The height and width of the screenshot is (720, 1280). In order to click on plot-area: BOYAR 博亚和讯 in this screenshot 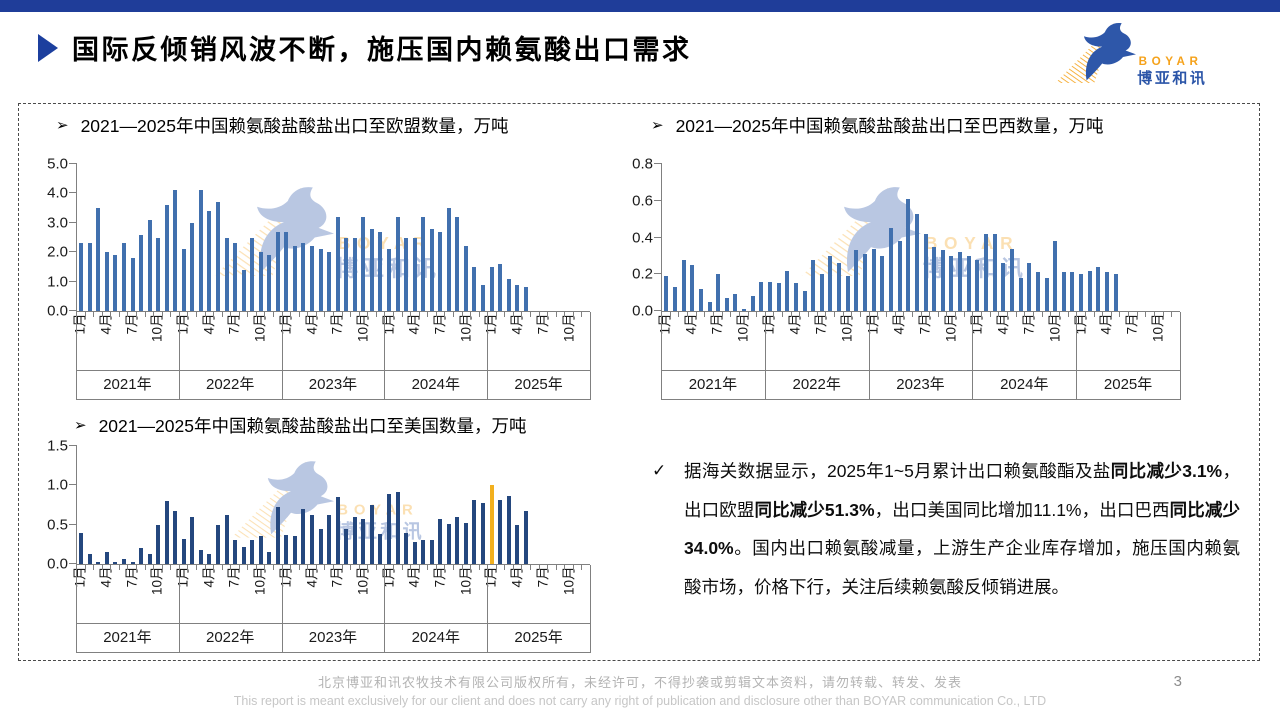, I will do `click(329, 237)`.